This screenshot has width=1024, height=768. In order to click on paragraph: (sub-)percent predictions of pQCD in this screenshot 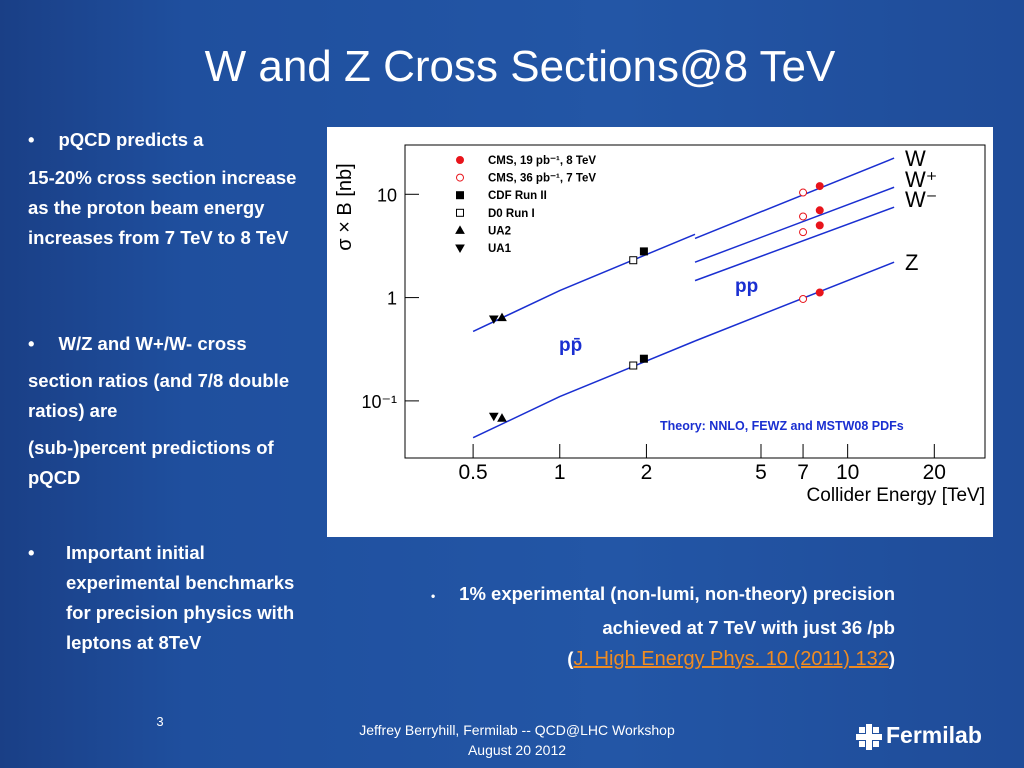, I will do `click(151, 462)`.